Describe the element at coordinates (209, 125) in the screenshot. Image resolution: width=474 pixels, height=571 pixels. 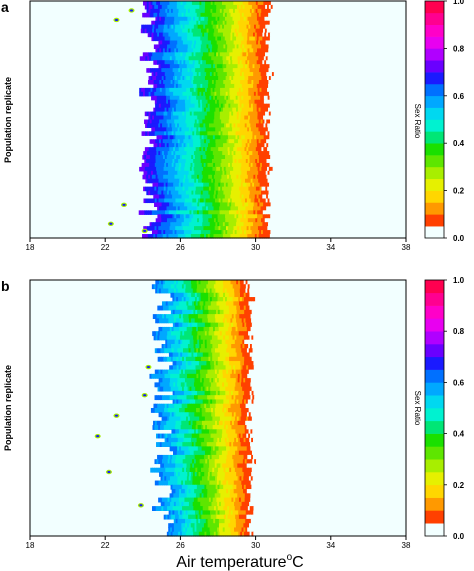
I see `heatmap-row` at that location.